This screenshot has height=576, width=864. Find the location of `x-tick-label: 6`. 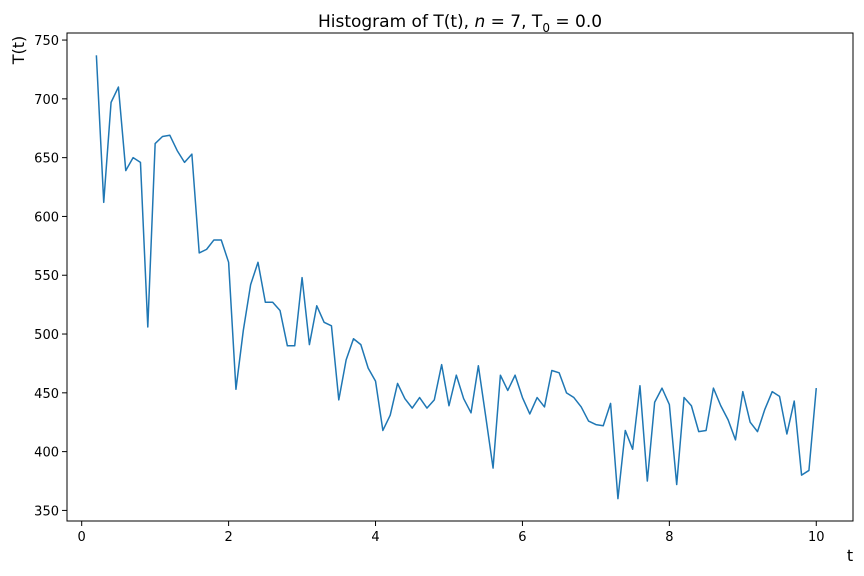

x-tick-label: 6 is located at coordinates (522, 537).